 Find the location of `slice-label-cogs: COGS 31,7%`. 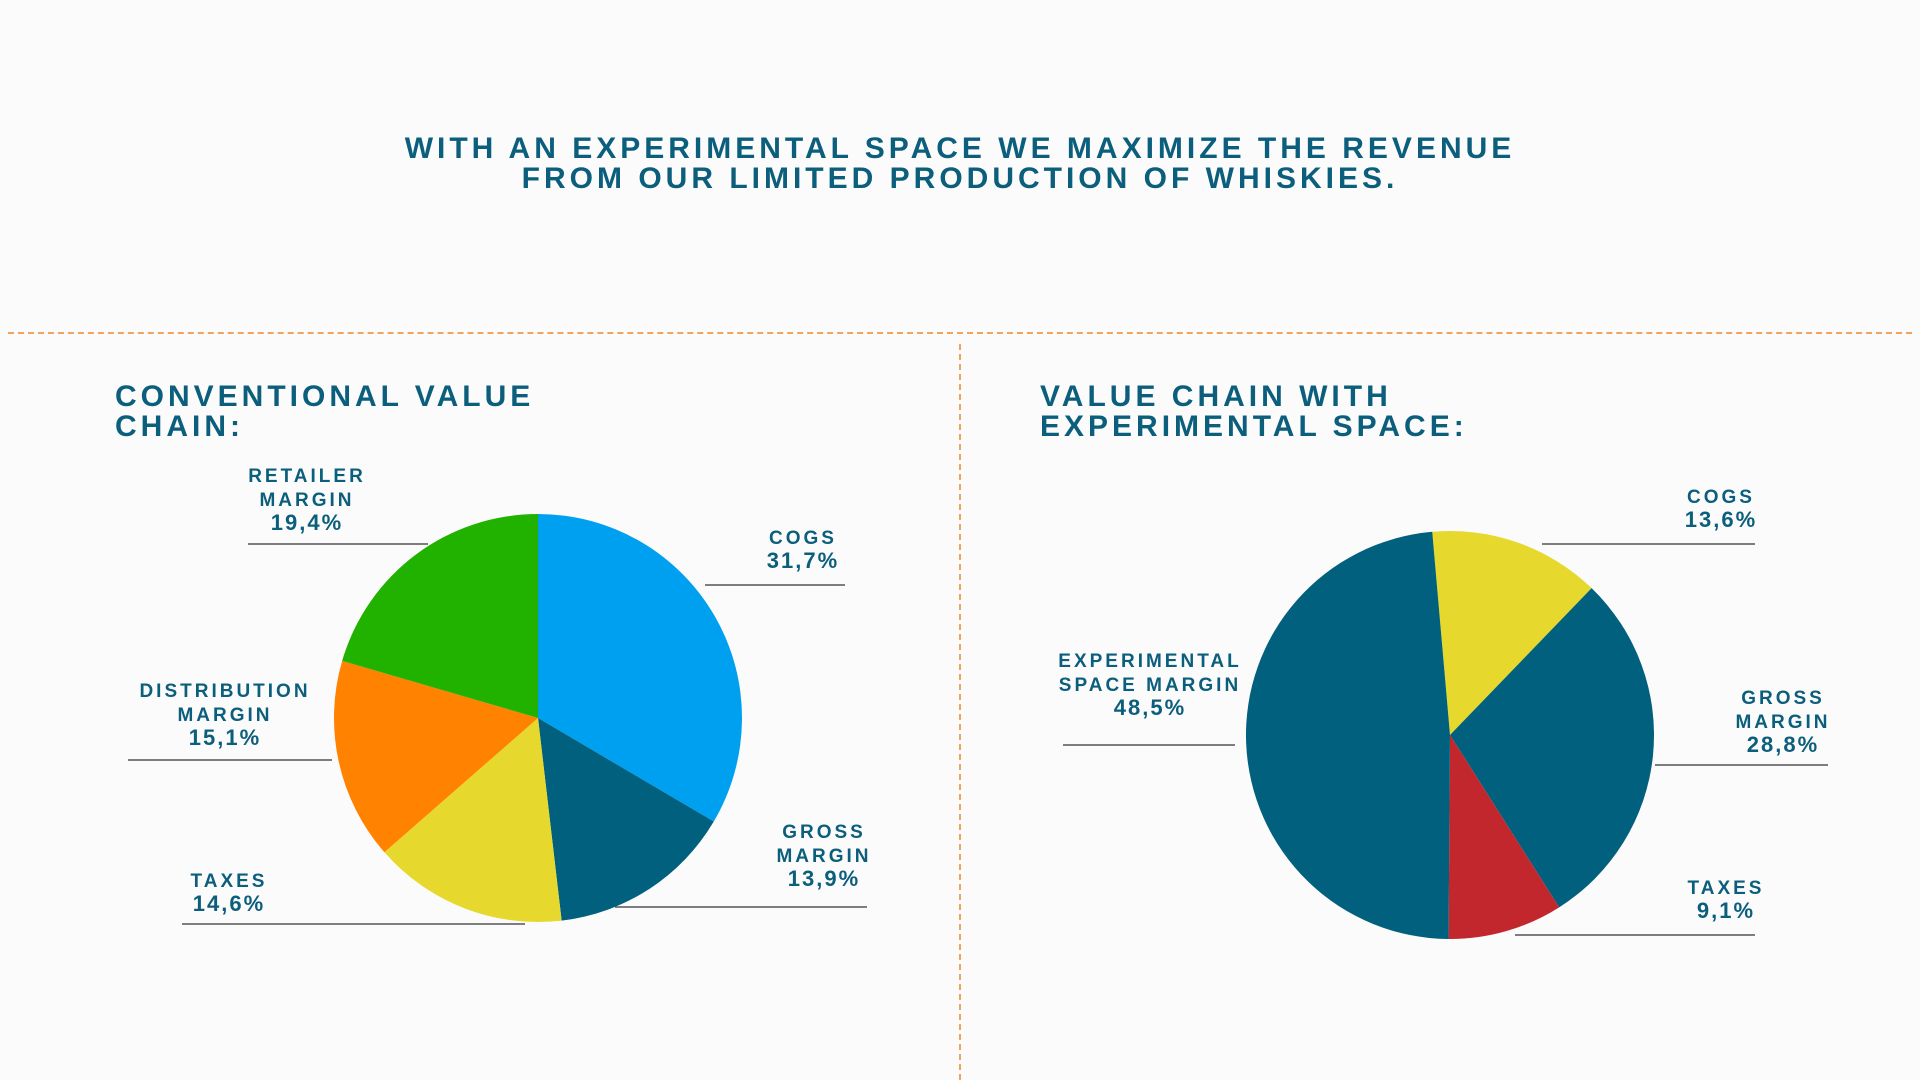

slice-label-cogs: COGS 31,7% is located at coordinates (803, 550).